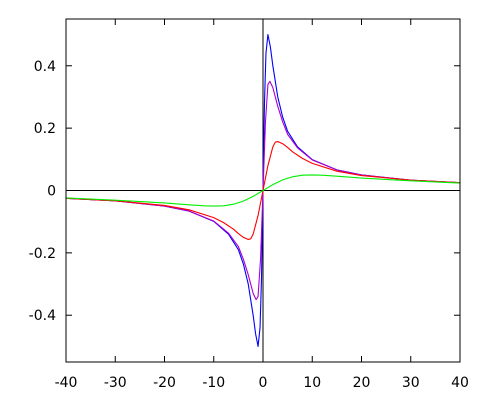  What do you see at coordinates (263, 383) in the screenshot?
I see `x-tick-label: 0` at bounding box center [263, 383].